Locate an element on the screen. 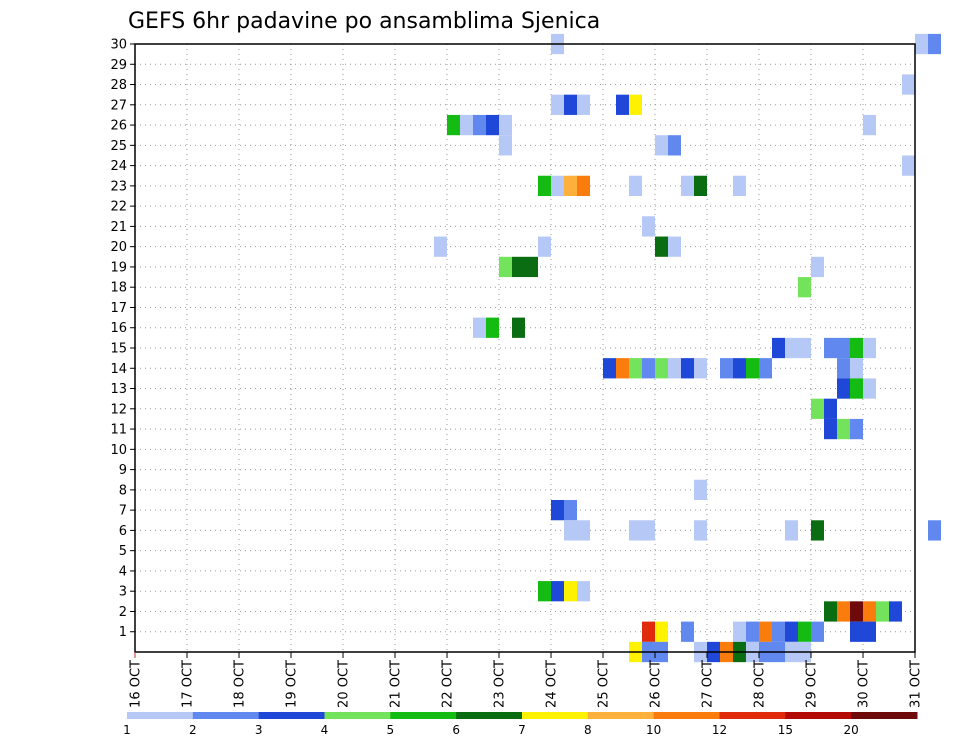 This screenshot has width=960, height=742. y-tick-label: 2 is located at coordinates (123, 612).